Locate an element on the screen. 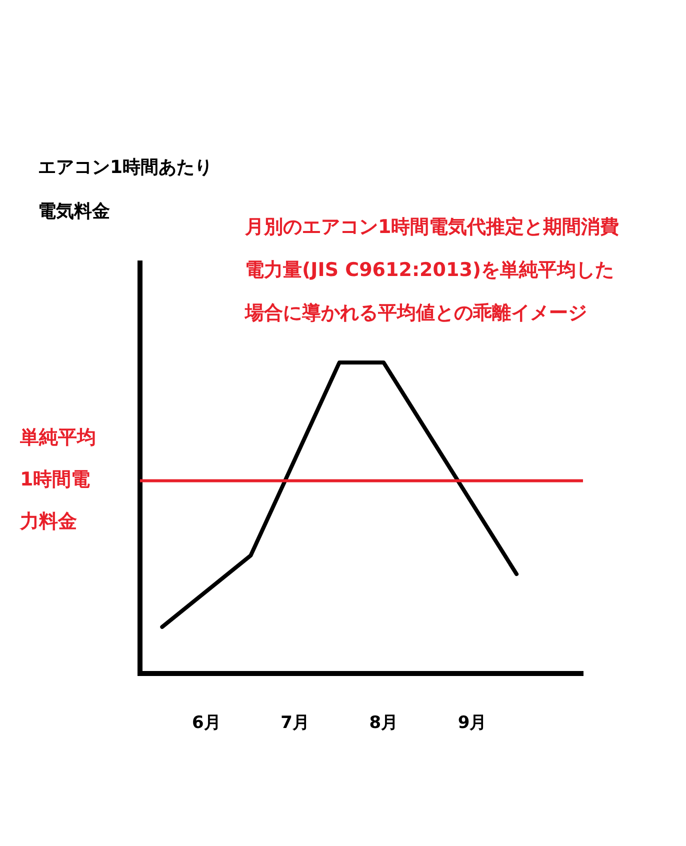 The image size is (686, 846). x-tick-label: 8月 is located at coordinates (383, 723).